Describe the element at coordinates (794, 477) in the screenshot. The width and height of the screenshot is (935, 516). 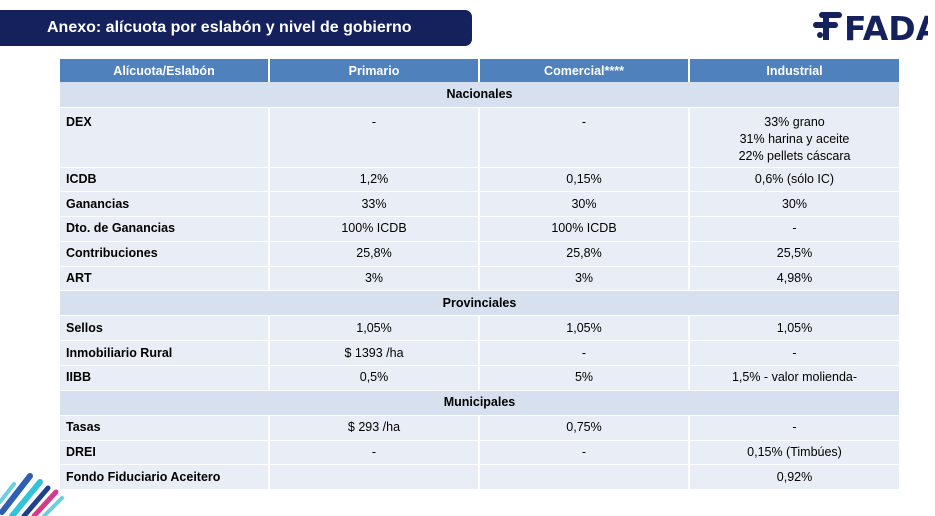
I see `cell-industrial: 0,92%` at that location.